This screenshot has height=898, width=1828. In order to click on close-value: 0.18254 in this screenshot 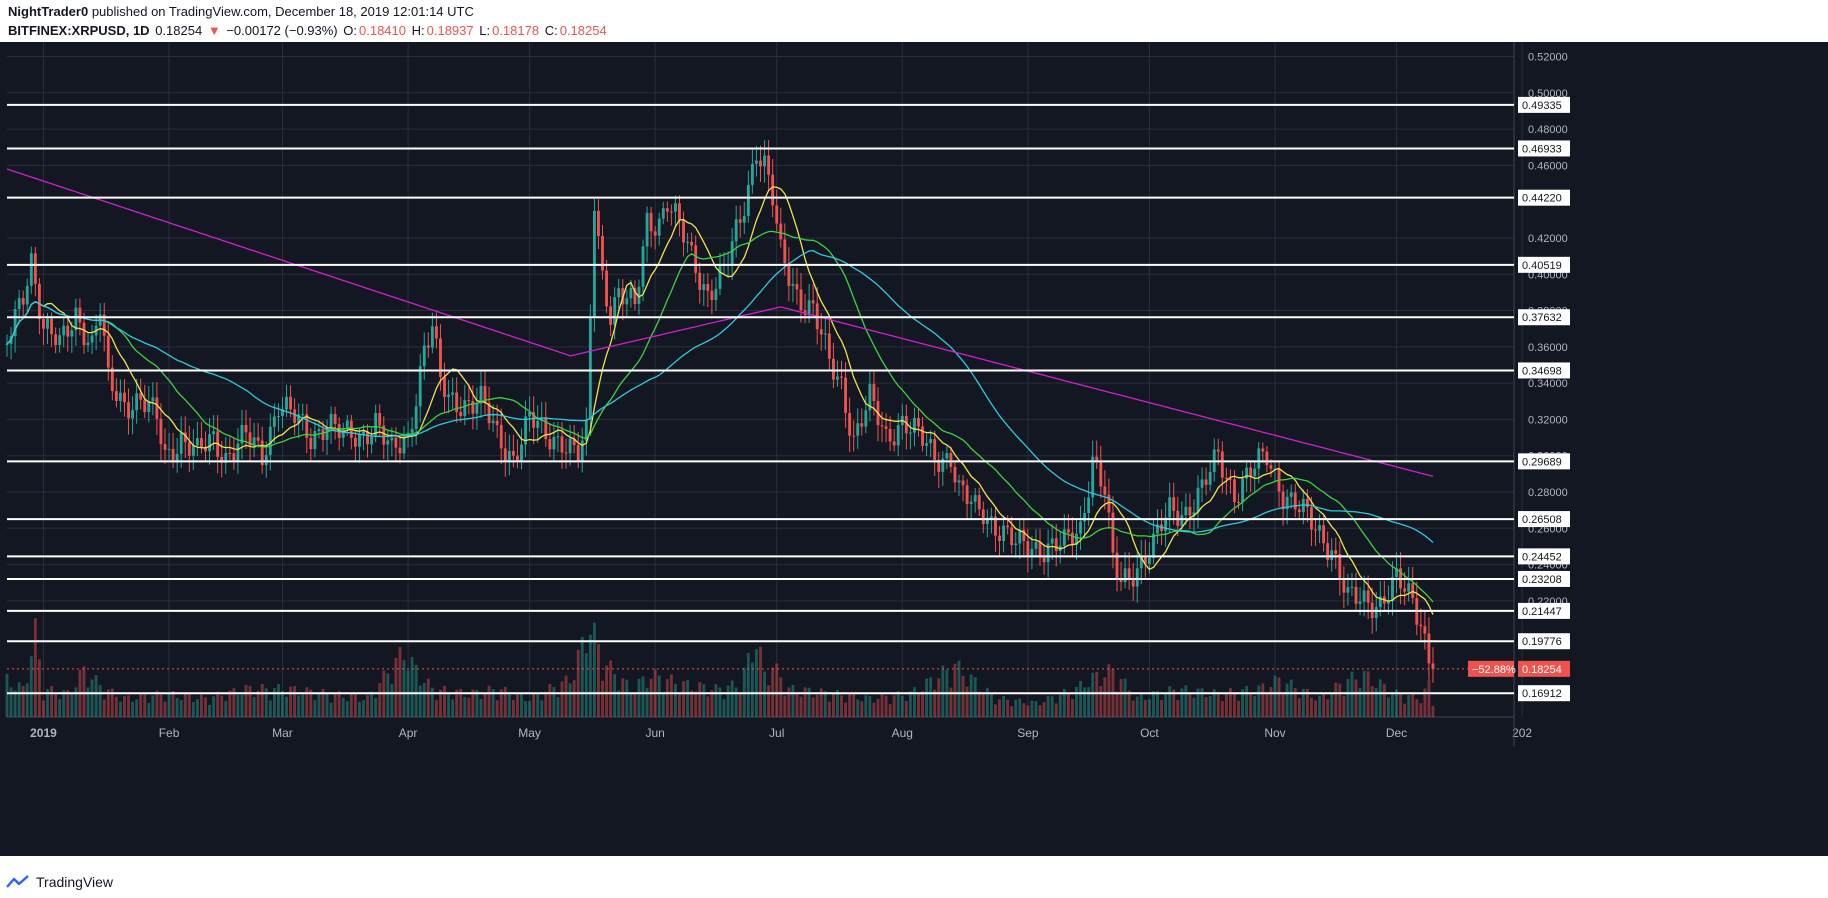, I will do `click(583, 30)`.